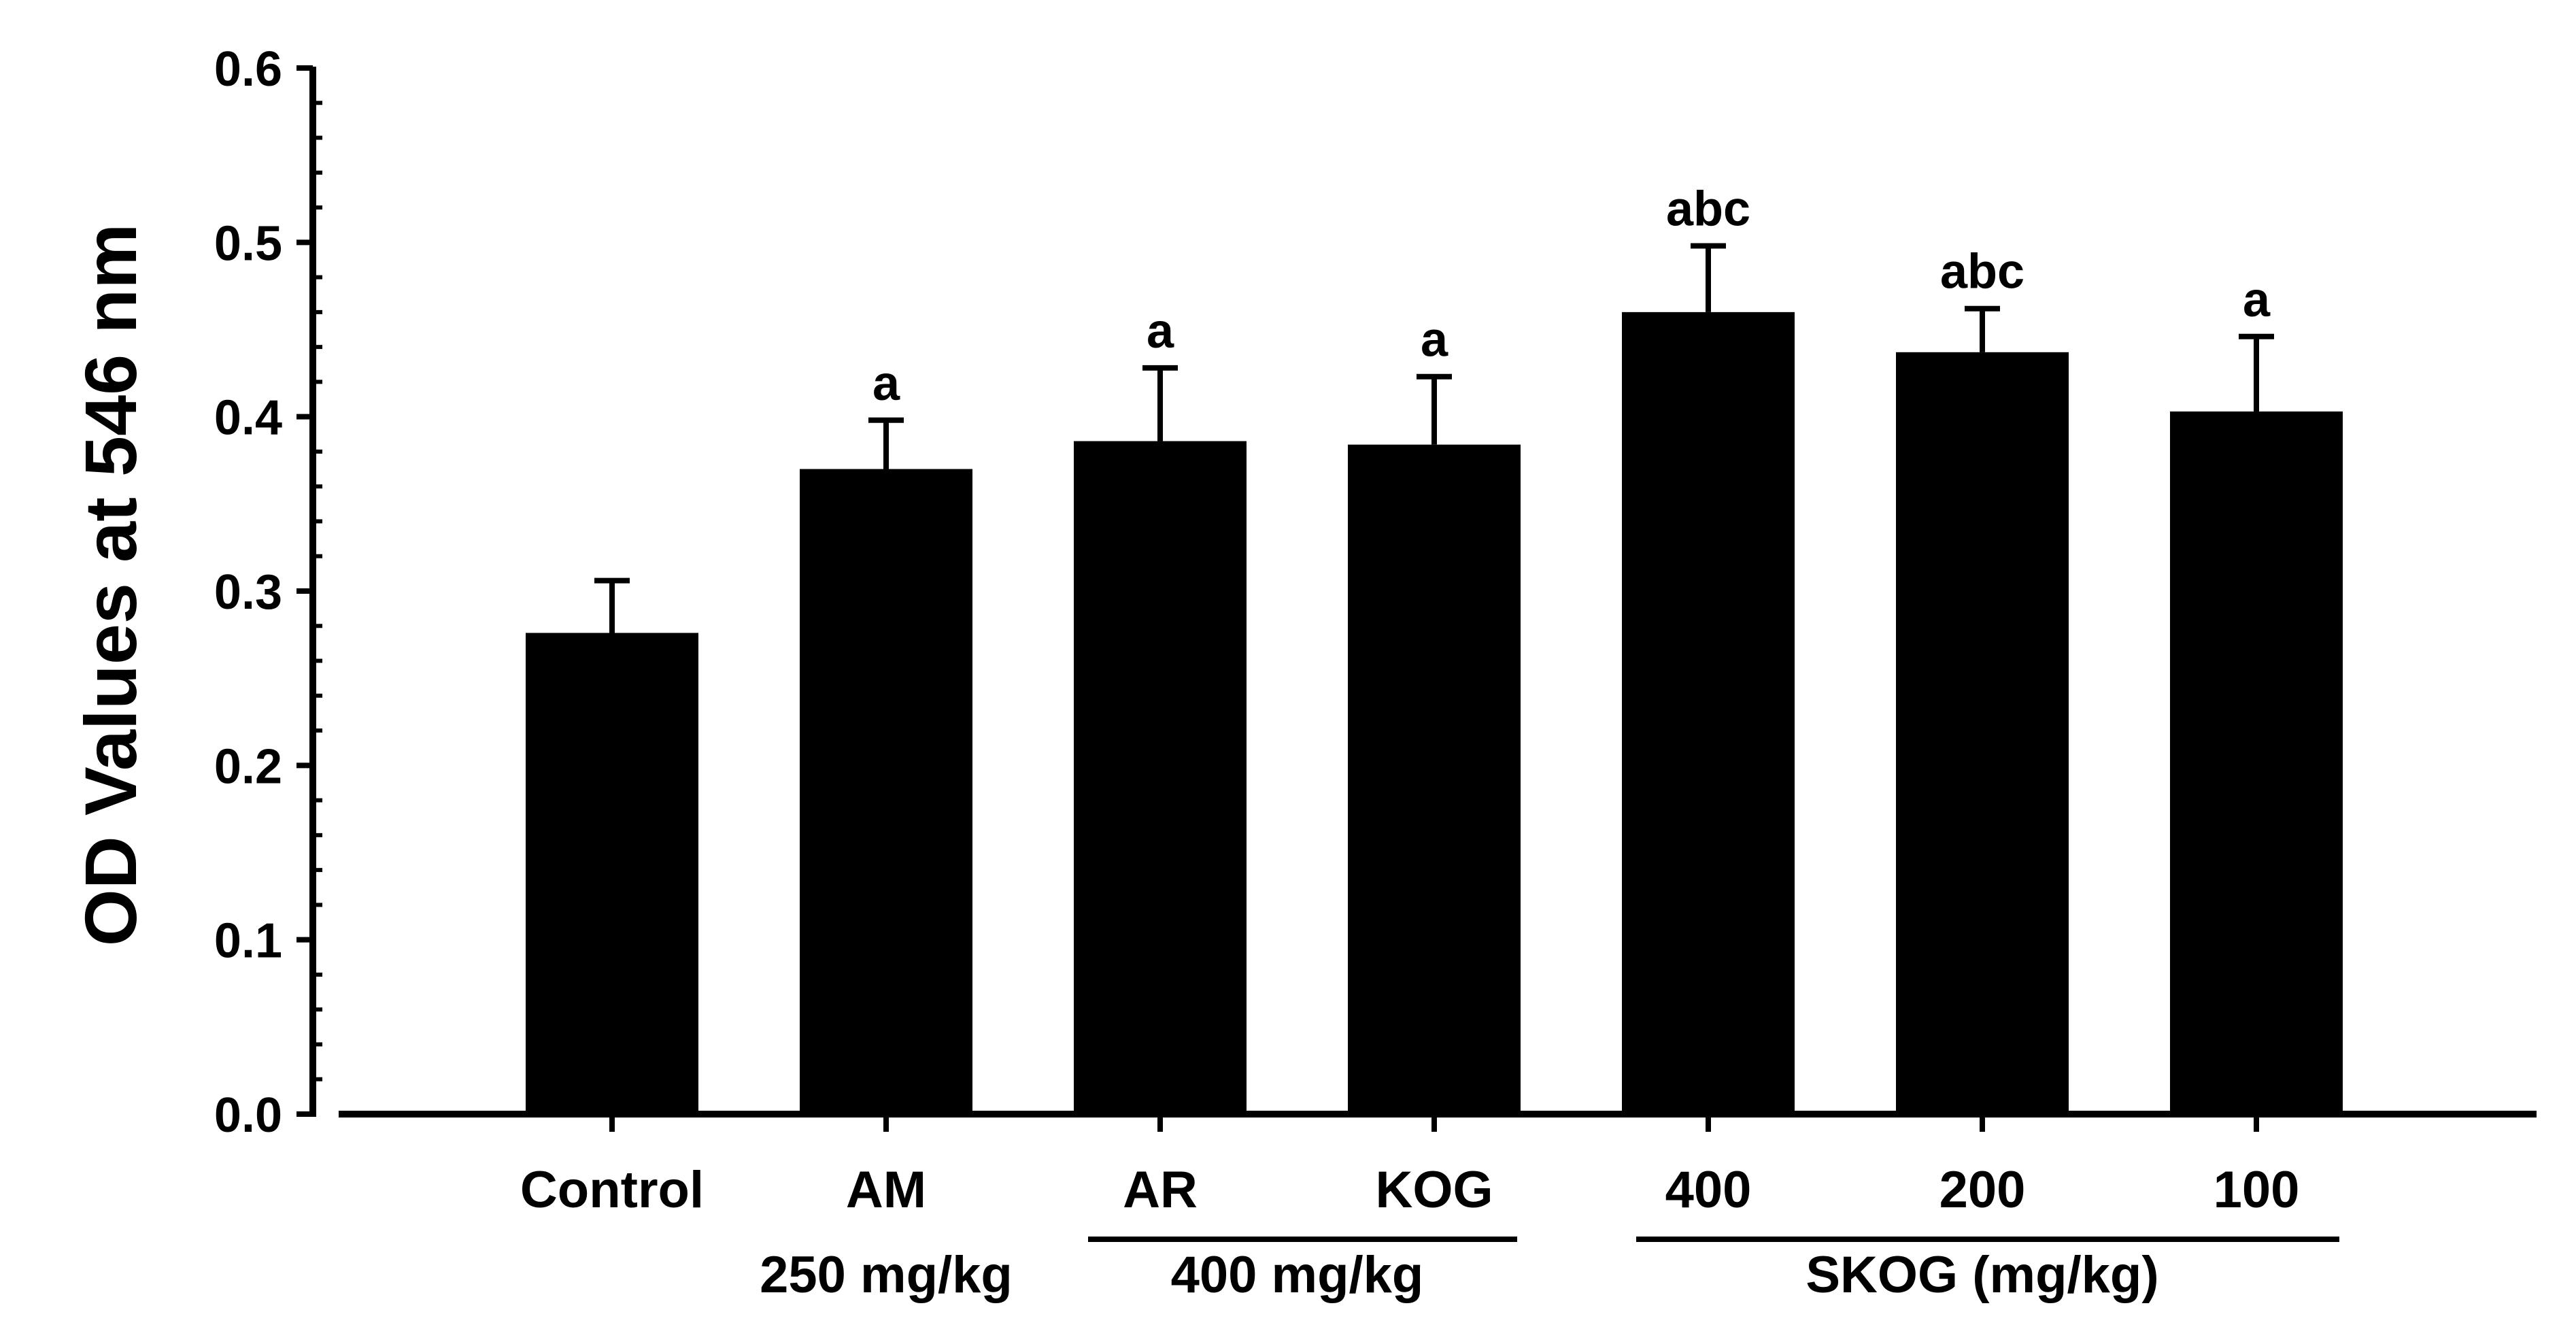 The width and height of the screenshot is (2576, 1344). Describe the element at coordinates (248, 418) in the screenshot. I see `y-tick-label: 0.4` at that location.